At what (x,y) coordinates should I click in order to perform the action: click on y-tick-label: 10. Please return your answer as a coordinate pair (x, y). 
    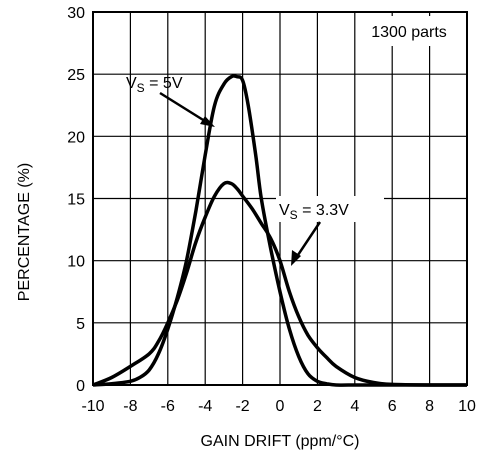
    Looking at the image, I should click on (76, 262).